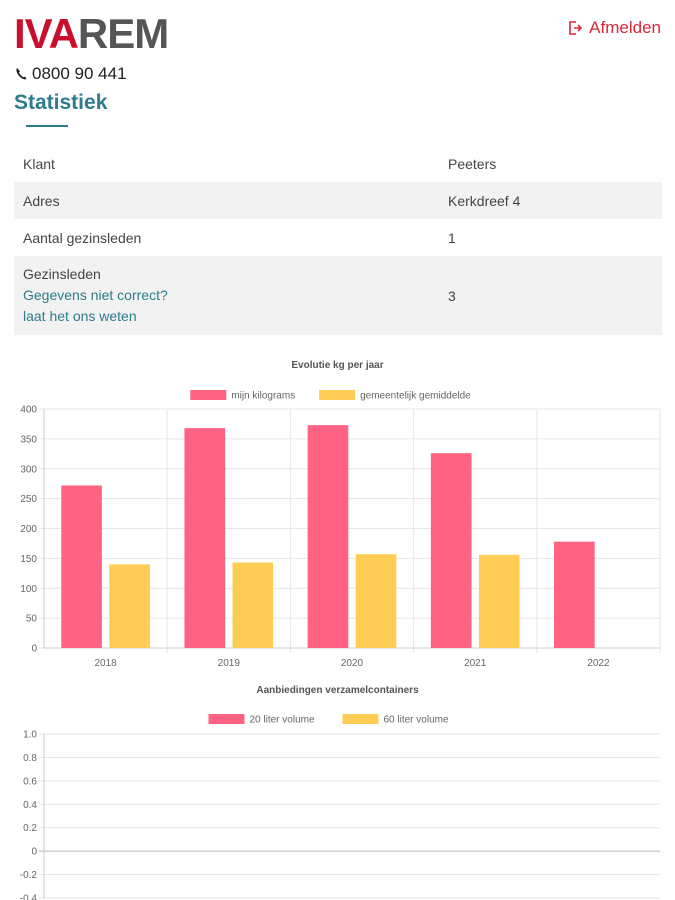 This screenshot has width=675, height=900. Describe the element at coordinates (415, 396) in the screenshot. I see `legend-label-2: gemeentelijk gemiddelde` at that location.